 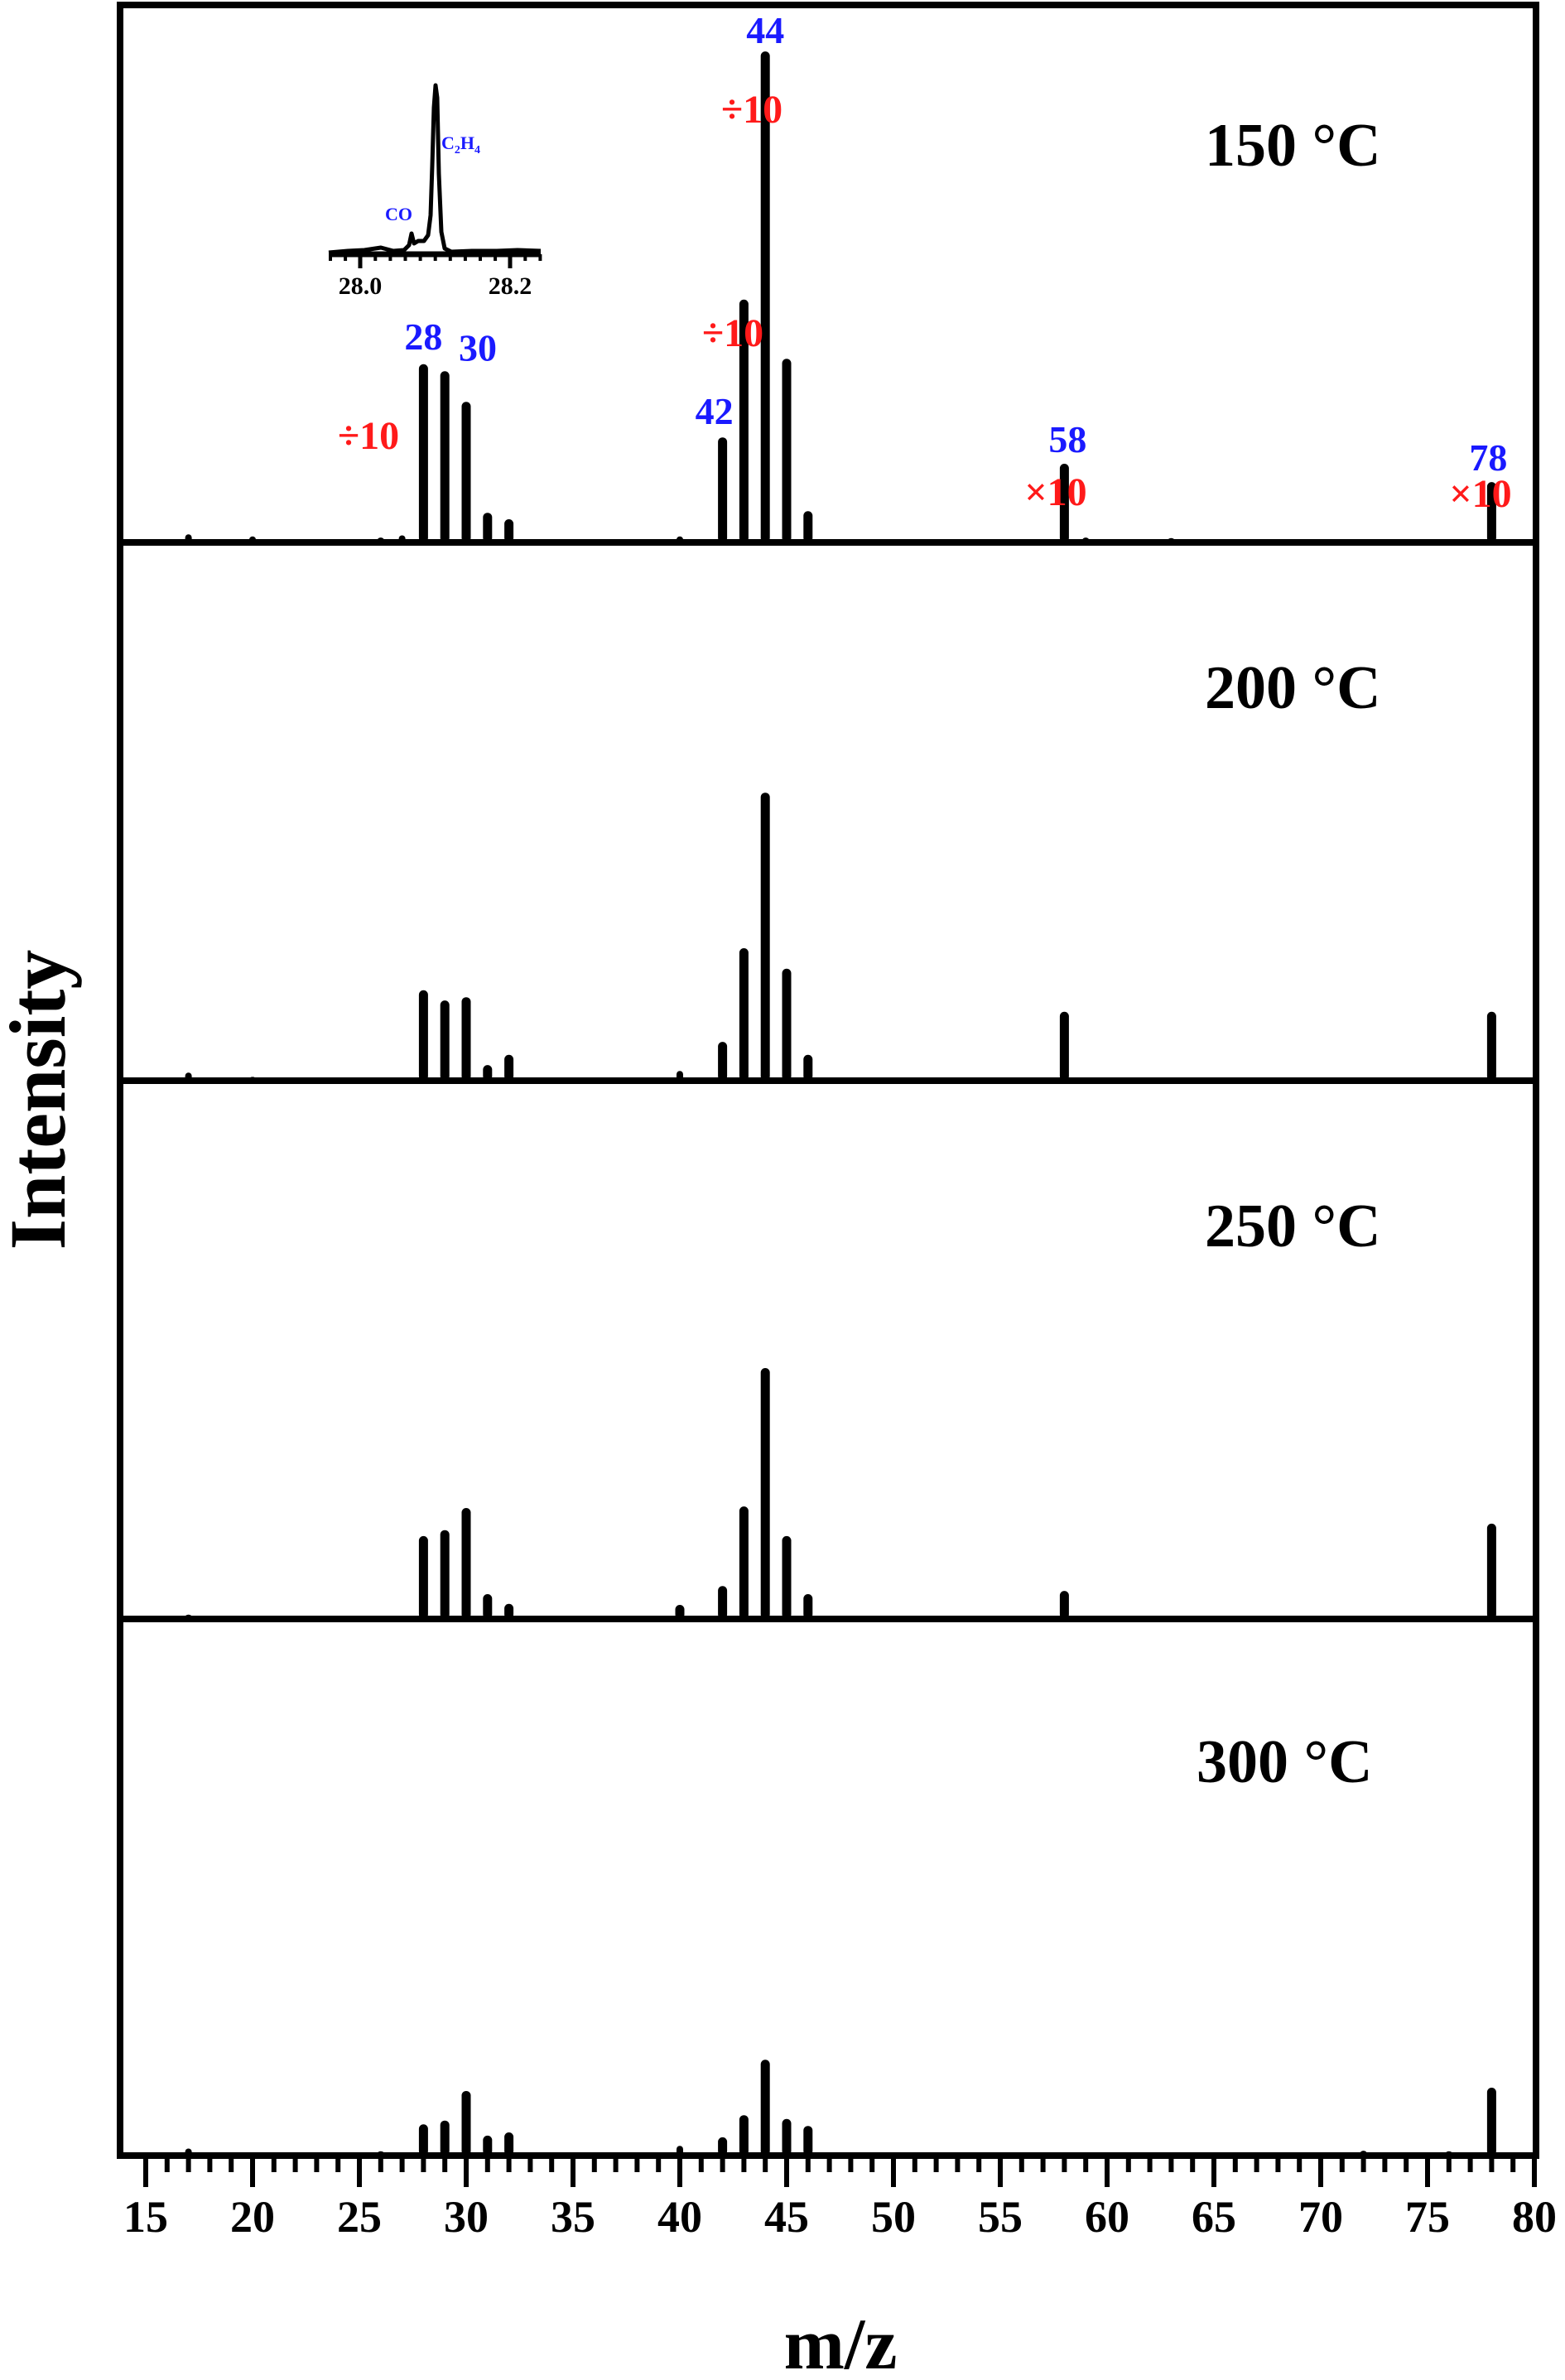 I want to click on x-tick-label: 65, so click(x=1214, y=2217).